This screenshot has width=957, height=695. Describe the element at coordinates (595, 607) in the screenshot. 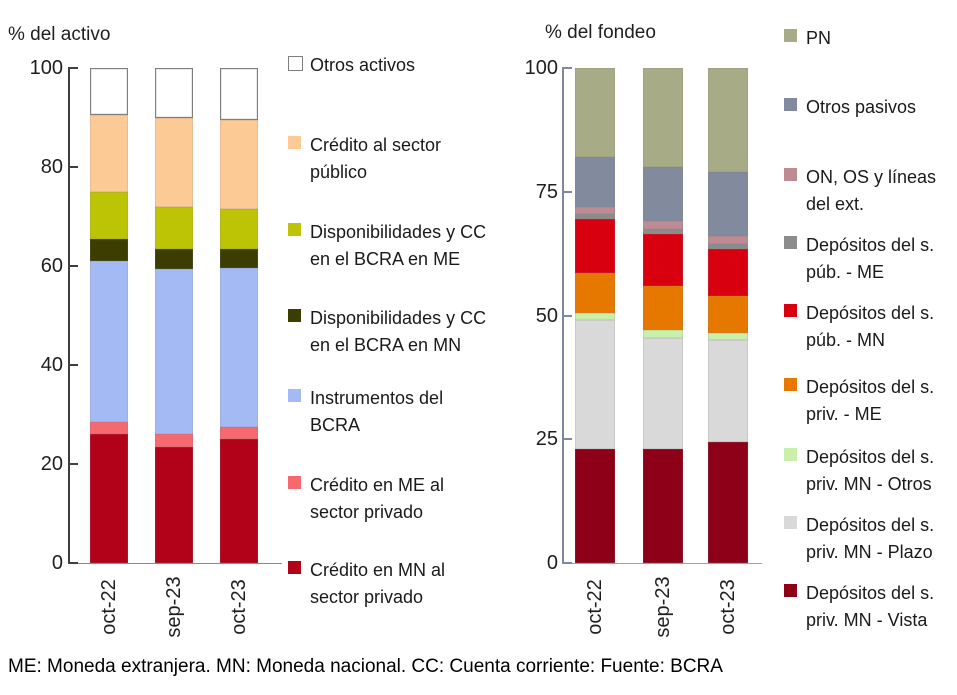

I see `x-tick-label: oct-22` at that location.